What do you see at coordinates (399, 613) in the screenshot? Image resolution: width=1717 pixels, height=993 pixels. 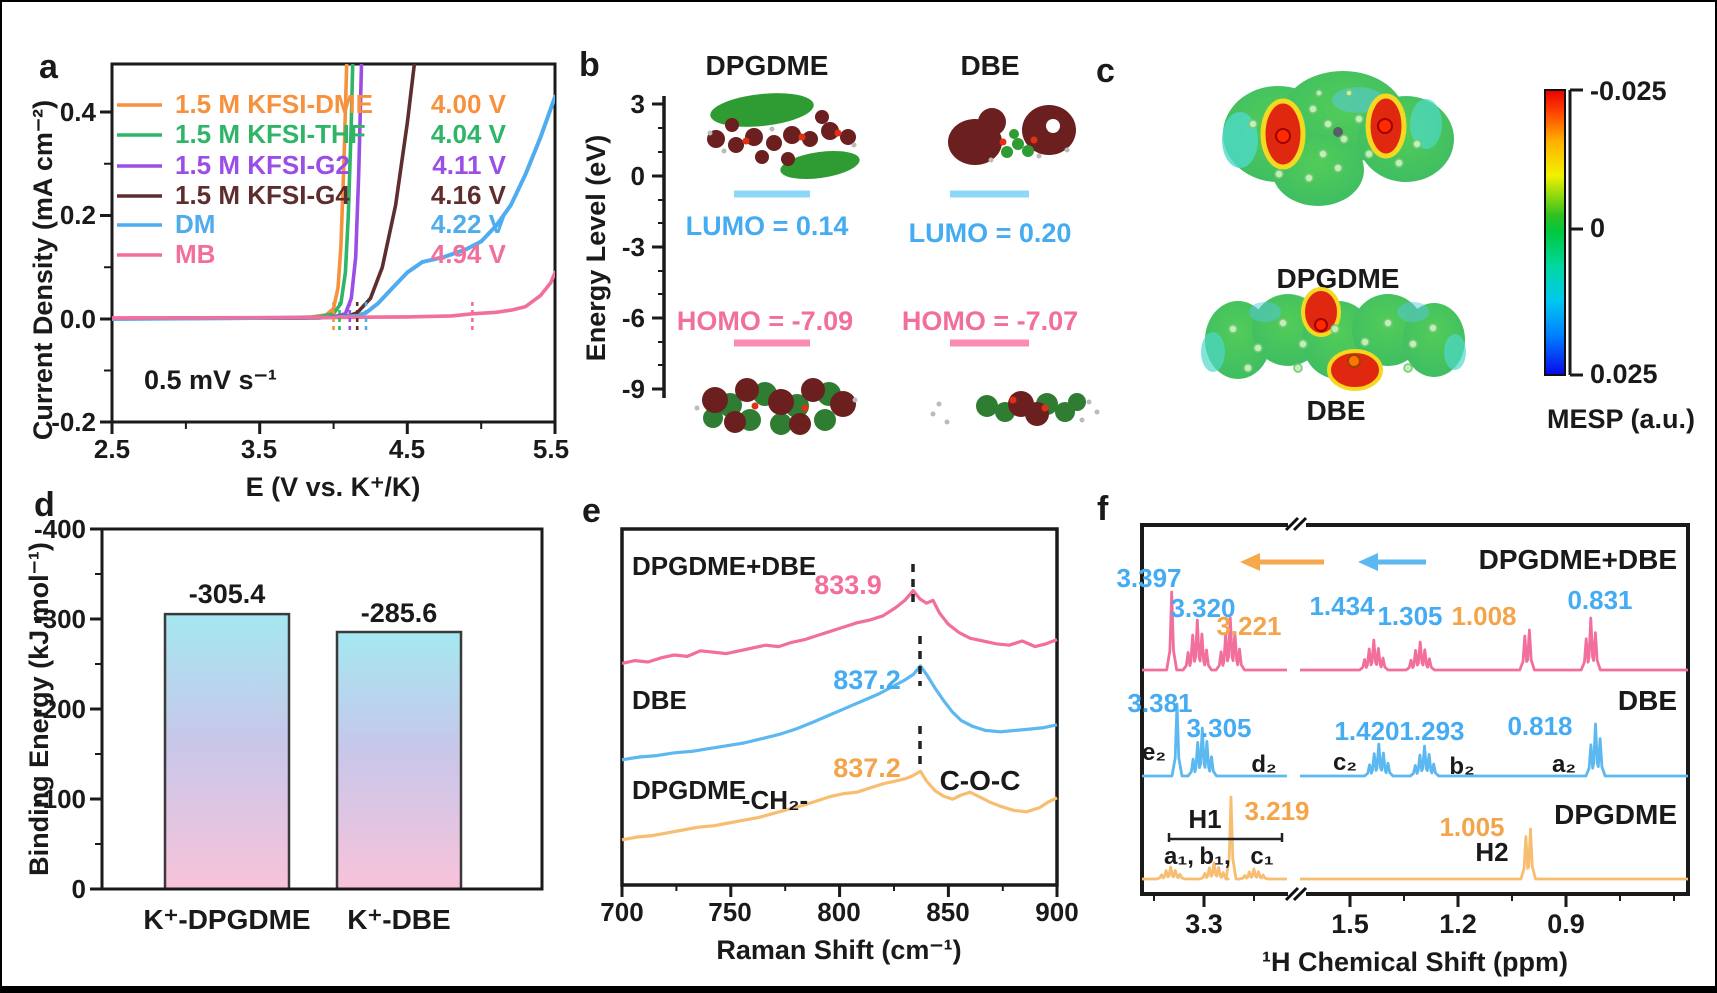 I see `d-bar-value-dbe: -285.6` at bounding box center [399, 613].